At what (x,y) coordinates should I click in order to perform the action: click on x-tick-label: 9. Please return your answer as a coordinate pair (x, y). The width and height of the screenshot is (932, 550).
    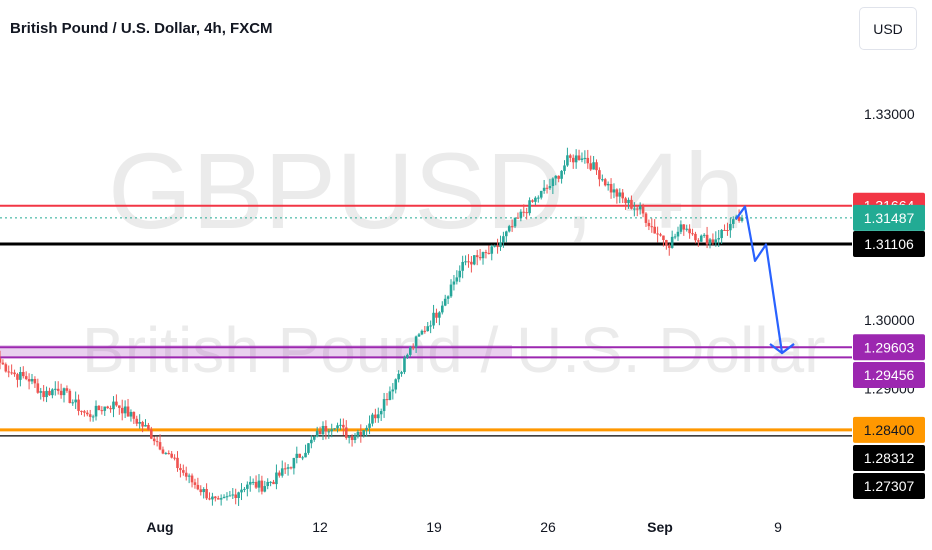
    Looking at the image, I should click on (778, 527).